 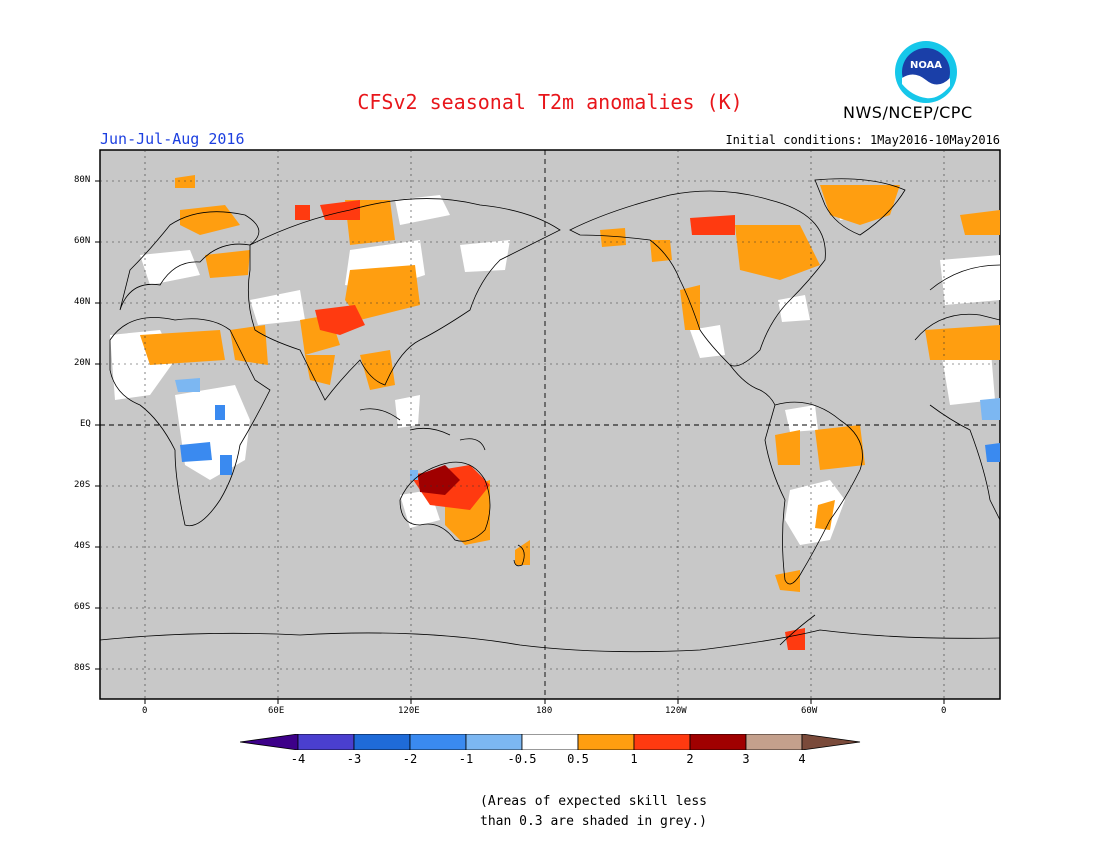 I want to click on legend-label-m3: -3, so click(x=354, y=759).